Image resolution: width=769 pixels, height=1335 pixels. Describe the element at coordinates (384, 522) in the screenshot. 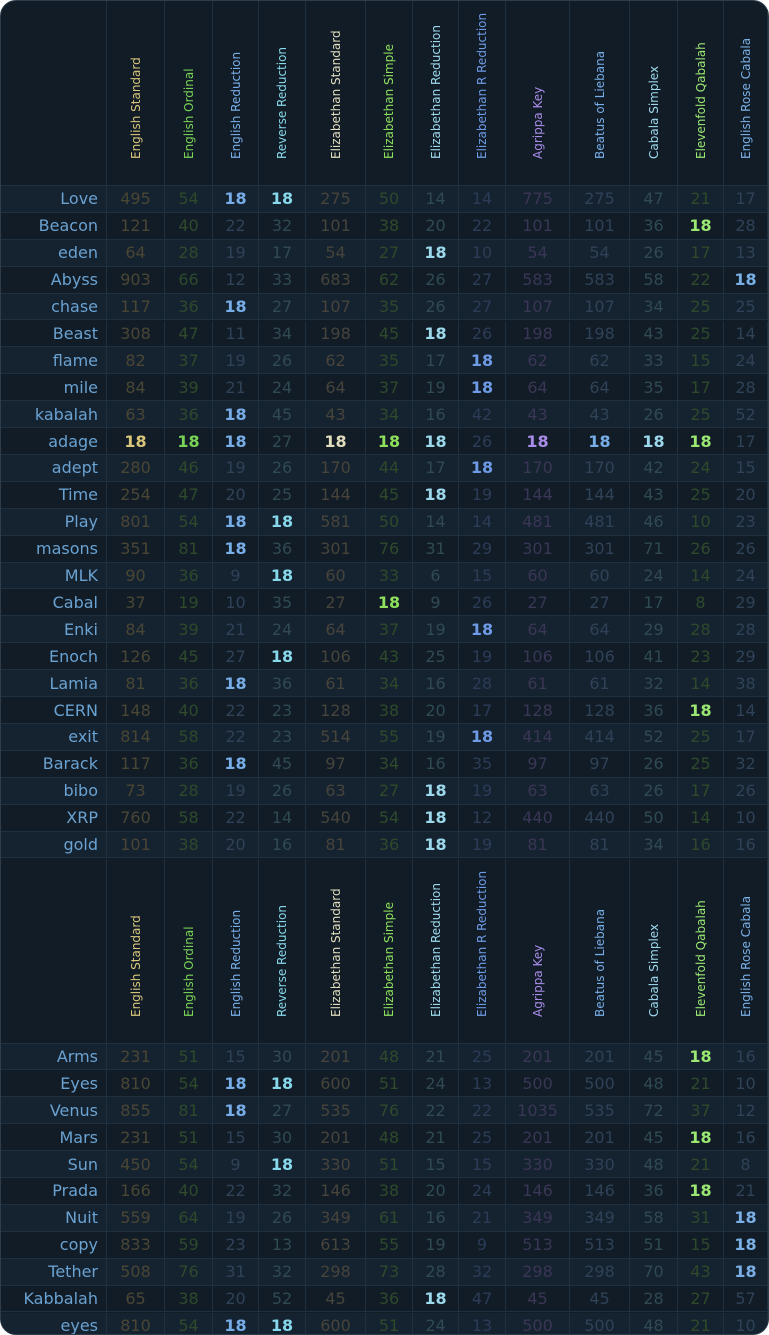

I see `table-row: Play 801 54 18 18 581 50 14 14 481 481 46 10 23` at that location.